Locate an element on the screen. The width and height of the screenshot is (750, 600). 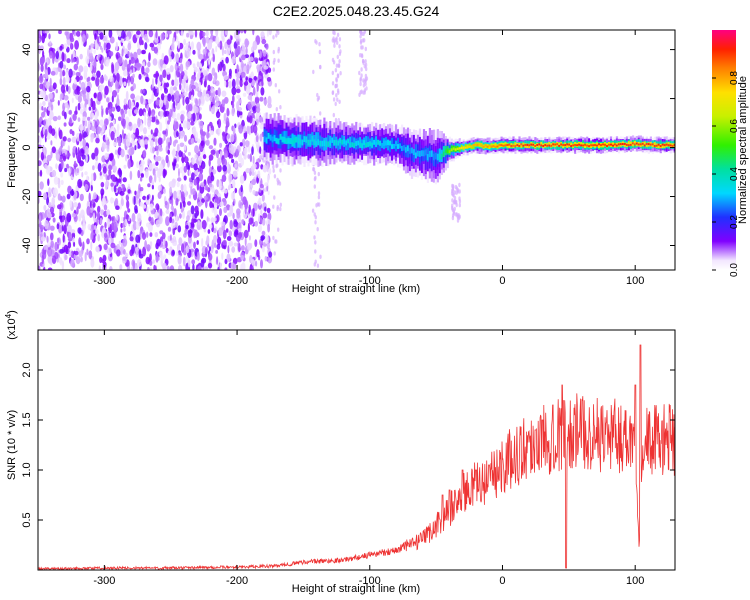
colorbar-tick-label: 0.0 is located at coordinates (734, 270).